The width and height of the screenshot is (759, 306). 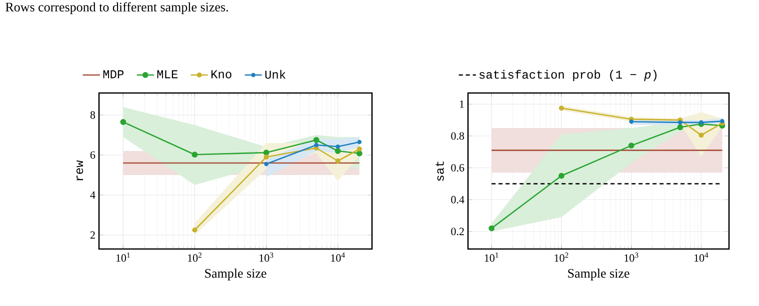 I want to click on y-tick-label: 0.2, so click(x=457, y=232).